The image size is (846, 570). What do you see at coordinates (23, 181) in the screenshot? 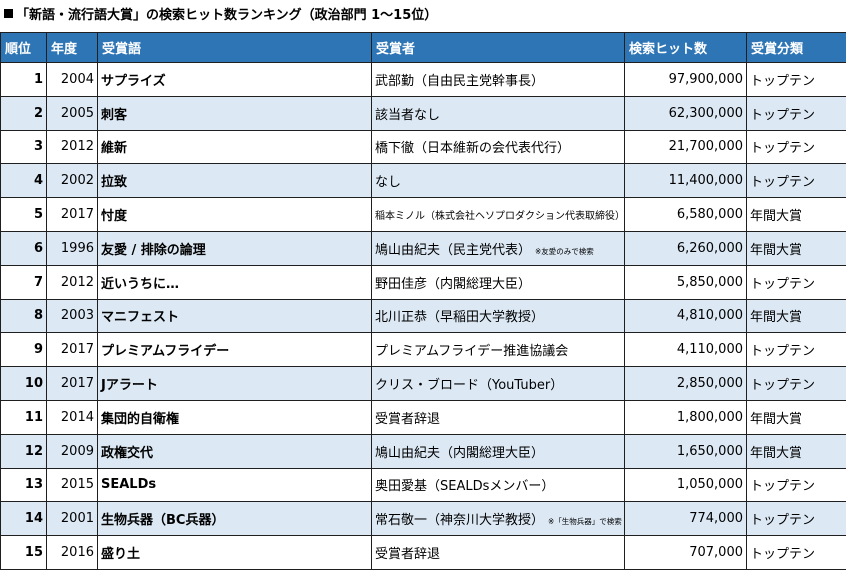
I see `cell-rank: 4` at bounding box center [23, 181].